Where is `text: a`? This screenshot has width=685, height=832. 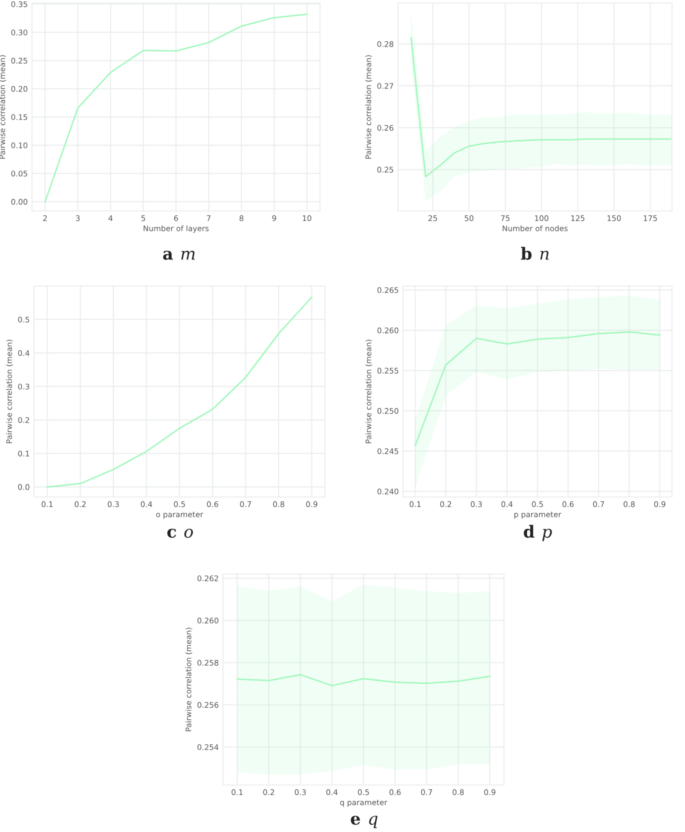 text: a is located at coordinates (168, 255).